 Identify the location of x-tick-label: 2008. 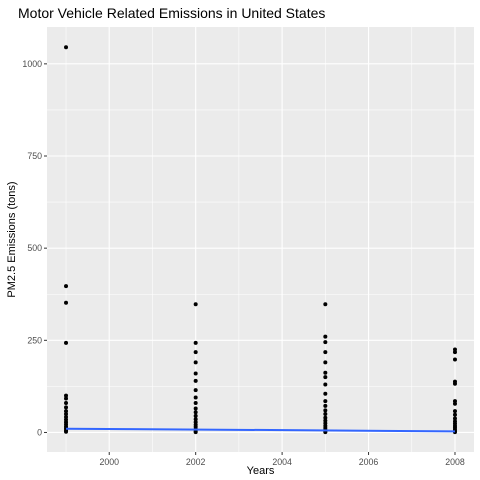
(455, 462).